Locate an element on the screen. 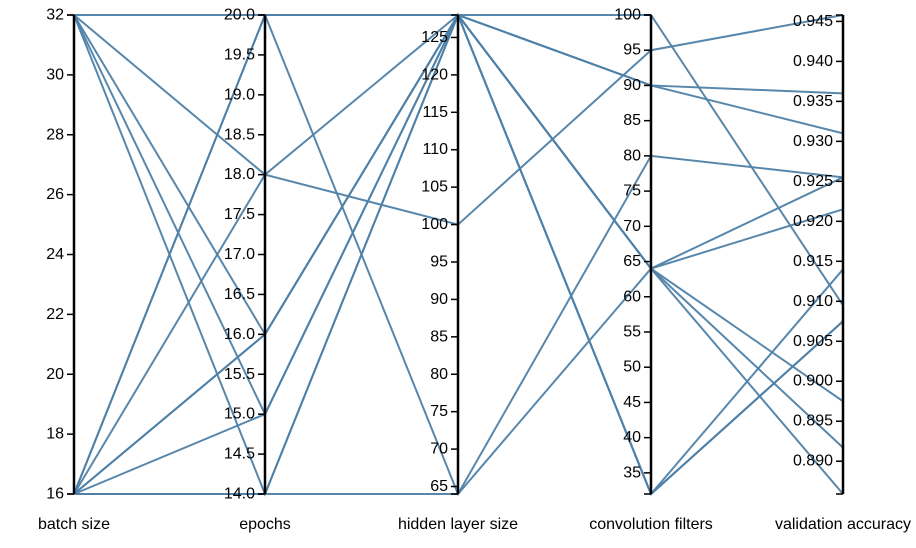 The image size is (916, 548). tick-label: 0.945 is located at coordinates (813, 21).